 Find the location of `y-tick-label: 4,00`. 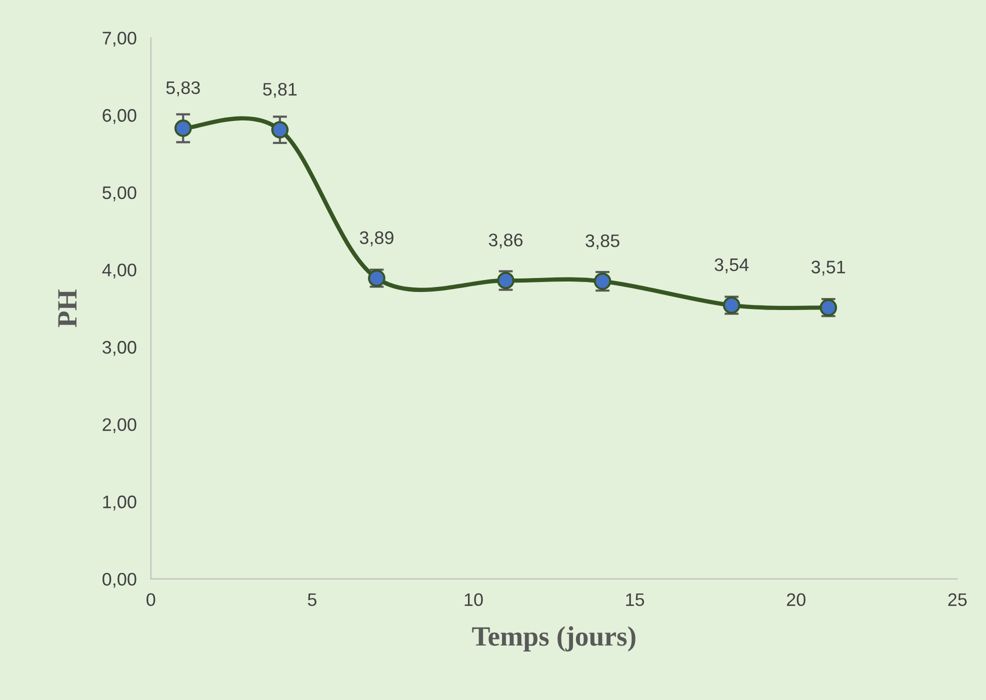

y-tick-label: 4,00 is located at coordinates (119, 271).